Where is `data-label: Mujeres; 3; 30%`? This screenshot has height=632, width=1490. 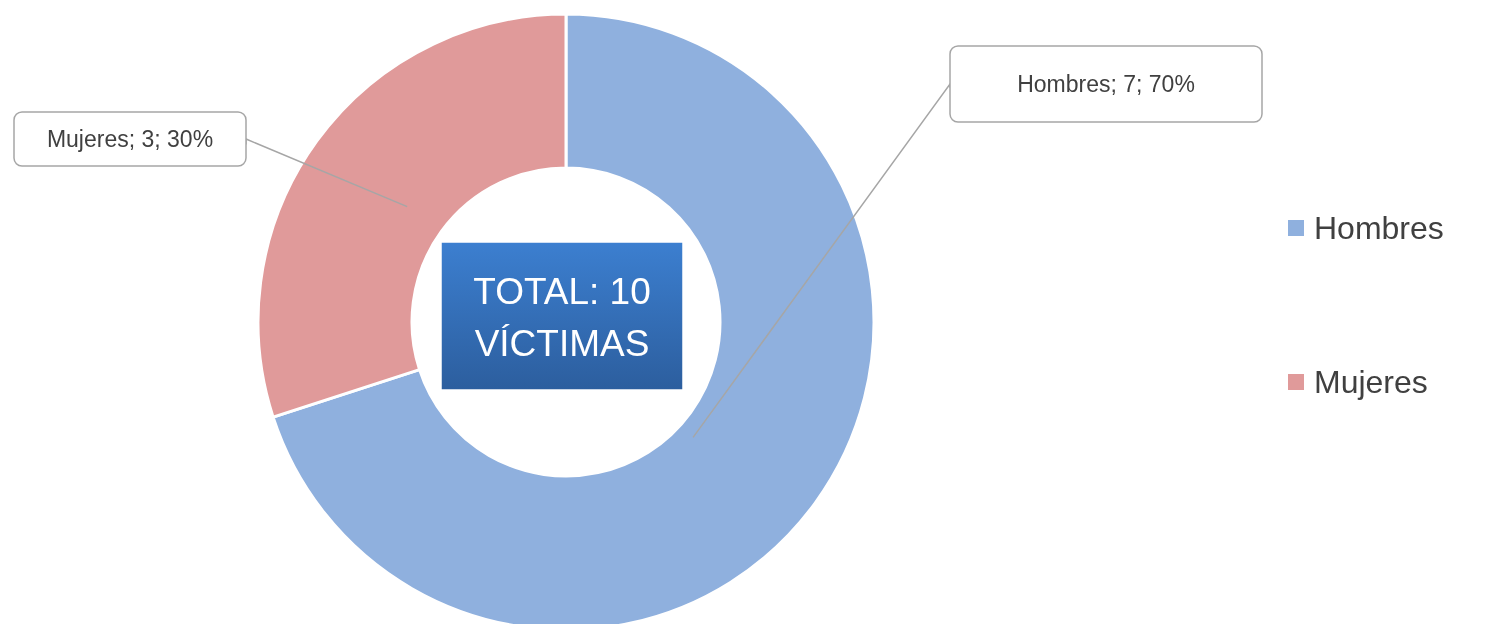
data-label: Mujeres; 3; 30% is located at coordinates (130, 139).